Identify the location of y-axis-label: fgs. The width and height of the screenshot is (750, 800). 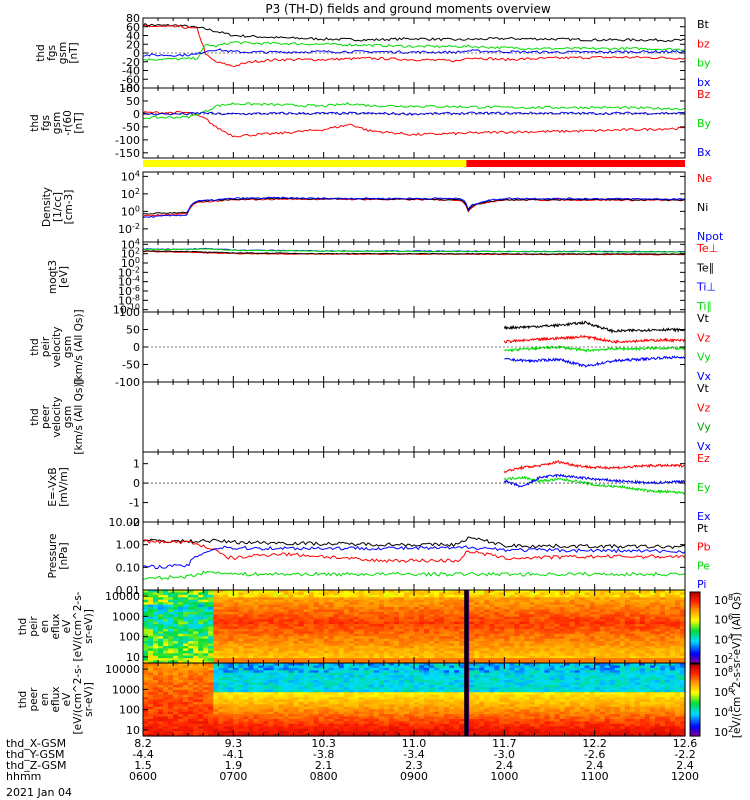
(52, 53).